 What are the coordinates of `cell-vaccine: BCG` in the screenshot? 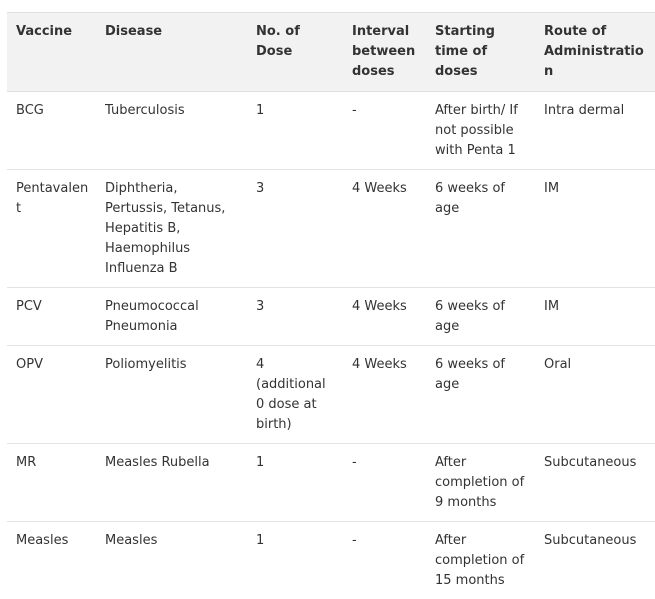 It's located at (51, 131).